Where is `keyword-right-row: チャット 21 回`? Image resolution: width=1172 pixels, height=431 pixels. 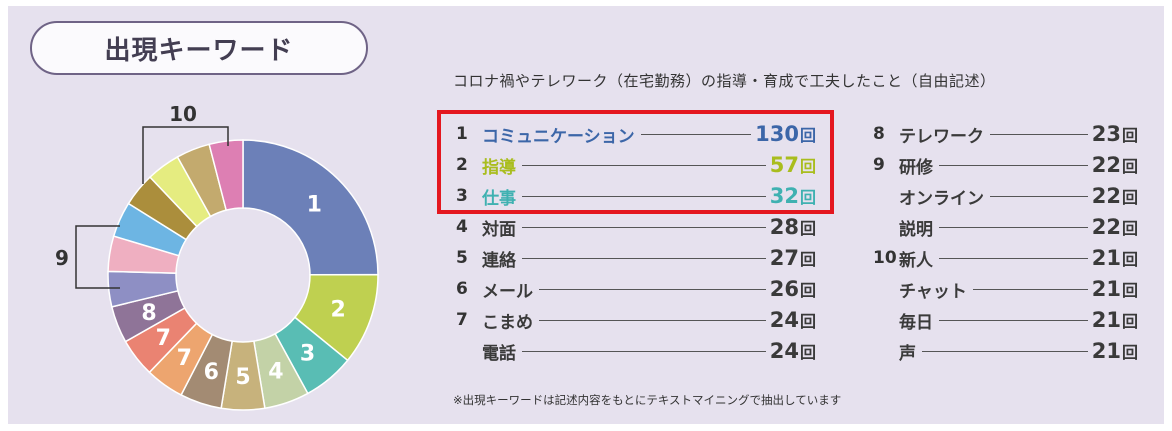
keyword-right-row: チャット 21 回 is located at coordinates (1005, 289).